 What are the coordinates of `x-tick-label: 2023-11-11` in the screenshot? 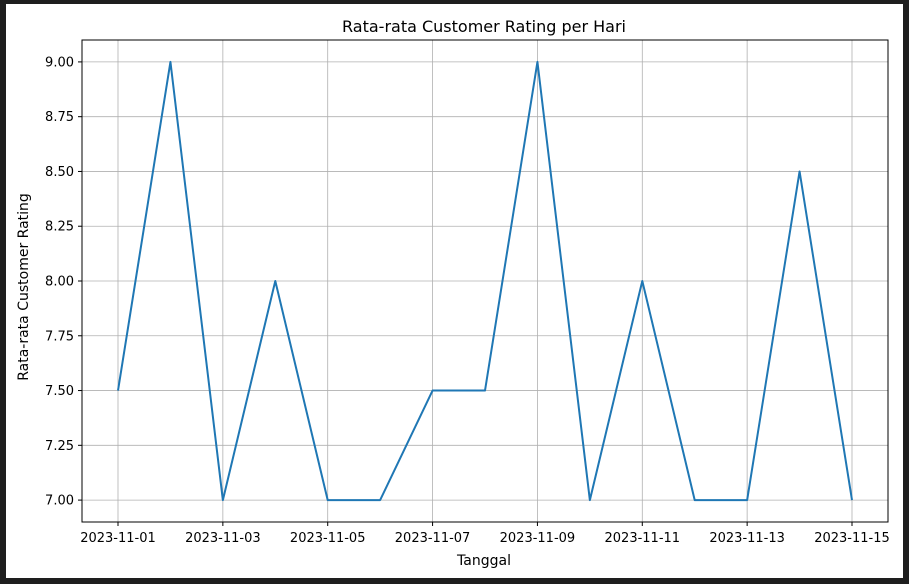 It's located at (643, 538).